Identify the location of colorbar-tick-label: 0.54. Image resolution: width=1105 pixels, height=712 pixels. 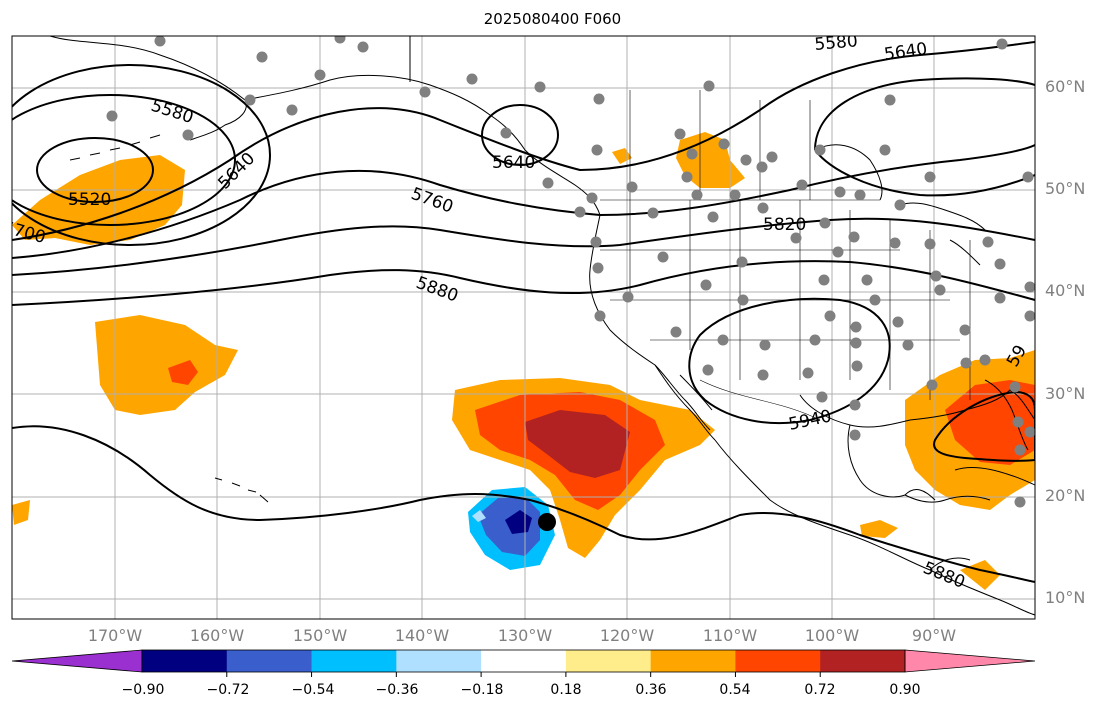
(735, 690).